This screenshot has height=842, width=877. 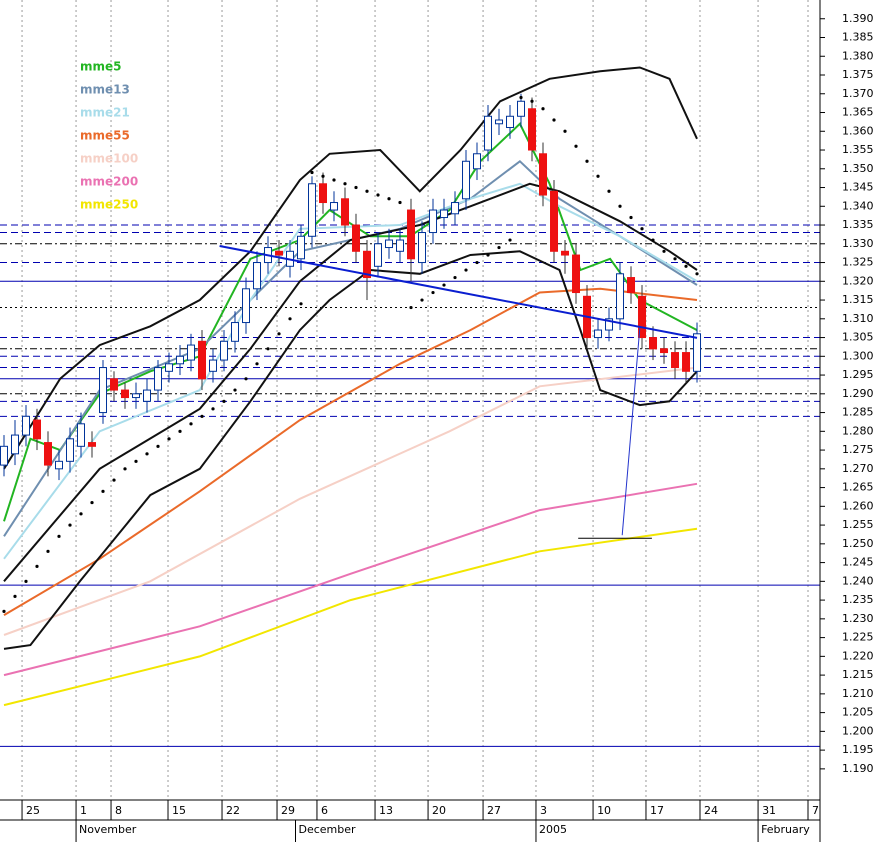 I want to click on y-tick-label: 1.245, so click(x=858, y=562).